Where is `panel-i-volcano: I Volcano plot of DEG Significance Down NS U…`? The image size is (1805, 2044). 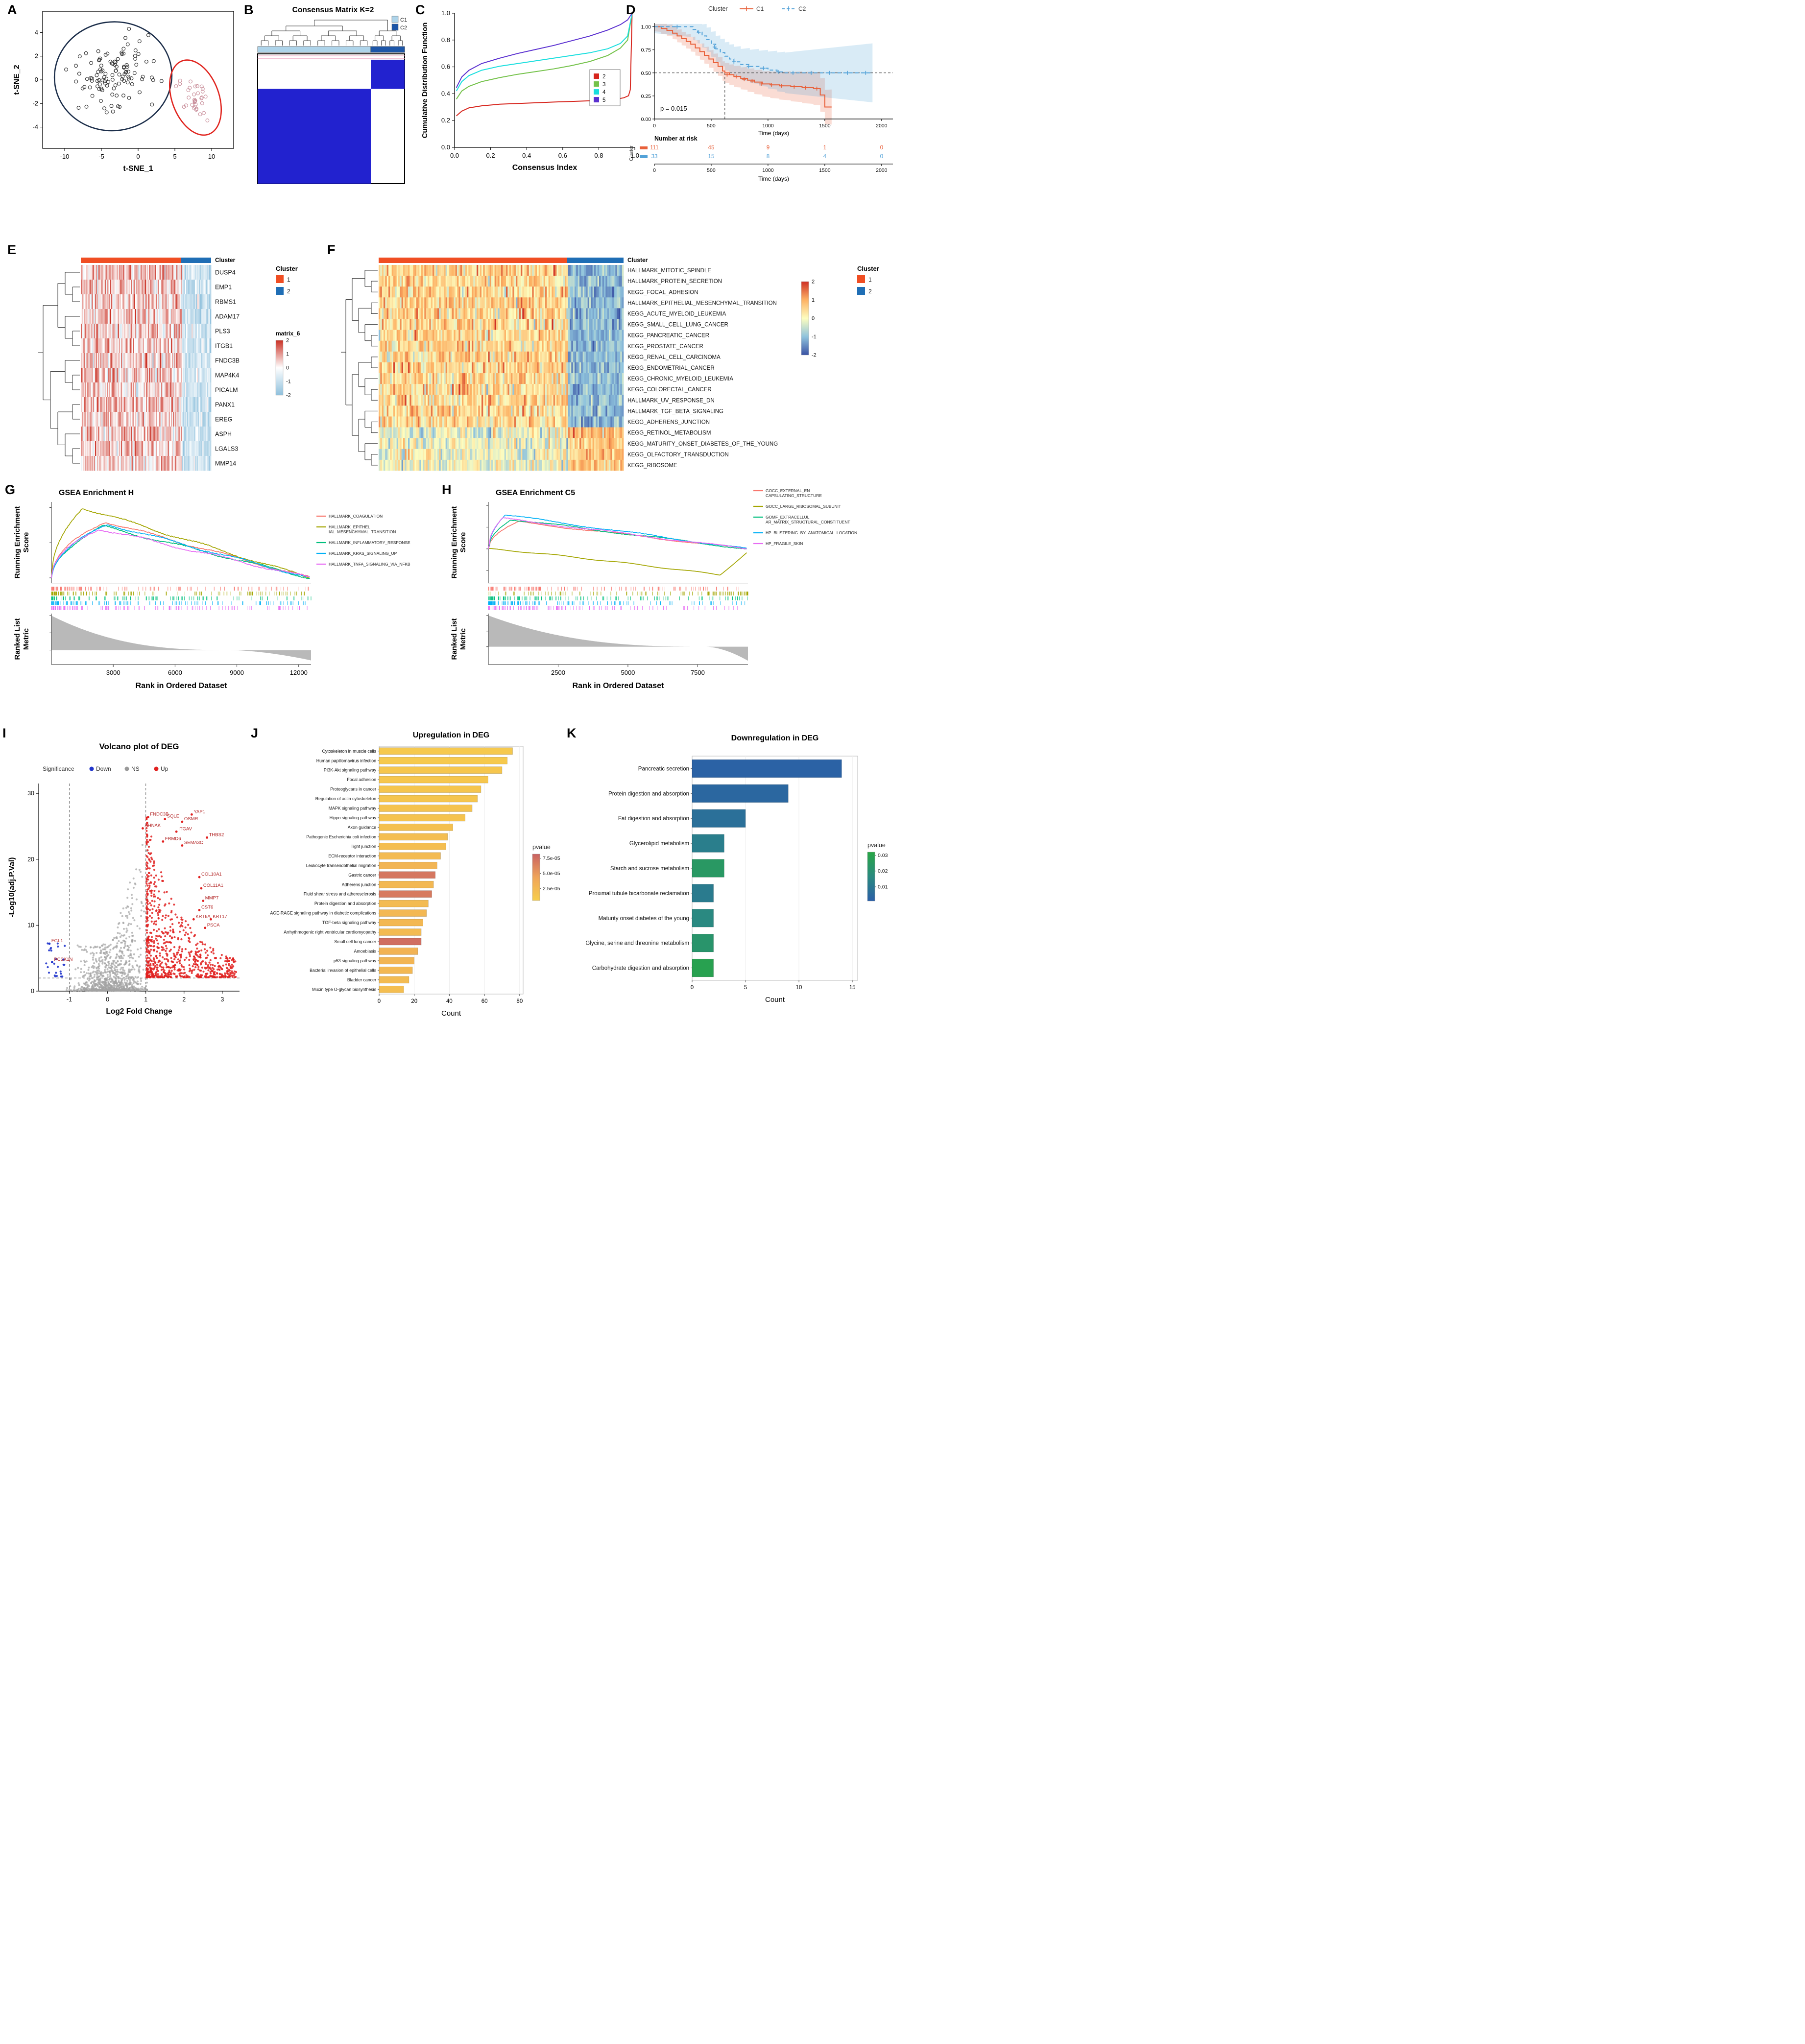
panel-i-volcano: I Volcano plot of DEG Significance Down NS U… is located at coordinates (126, 874).